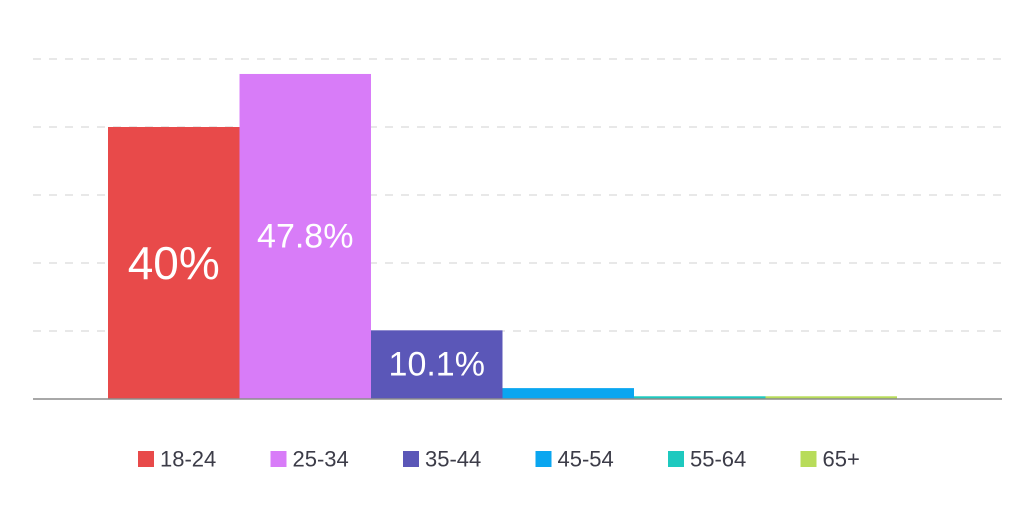  I want to click on data-labels: 40% 47.8% 10.1%, so click(306, 300).